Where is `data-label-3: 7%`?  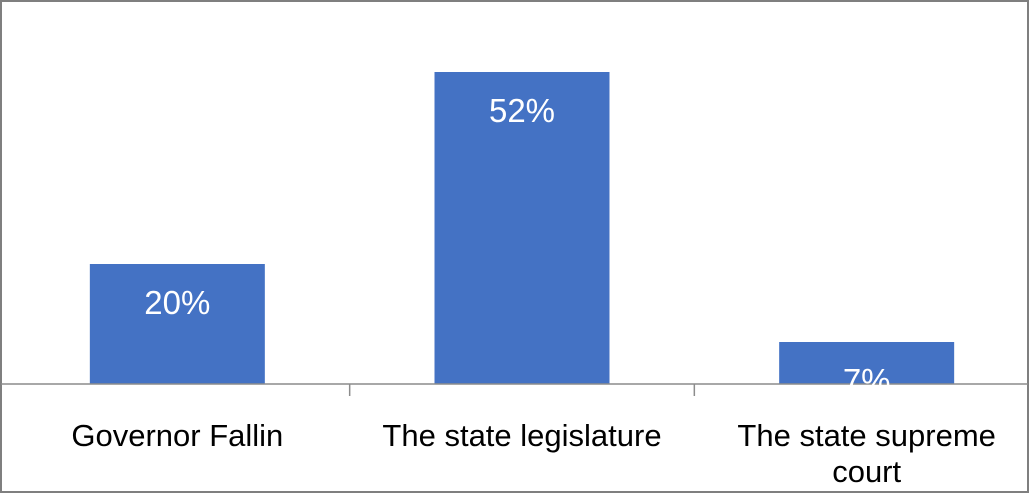
data-label-3: 7% is located at coordinates (867, 380).